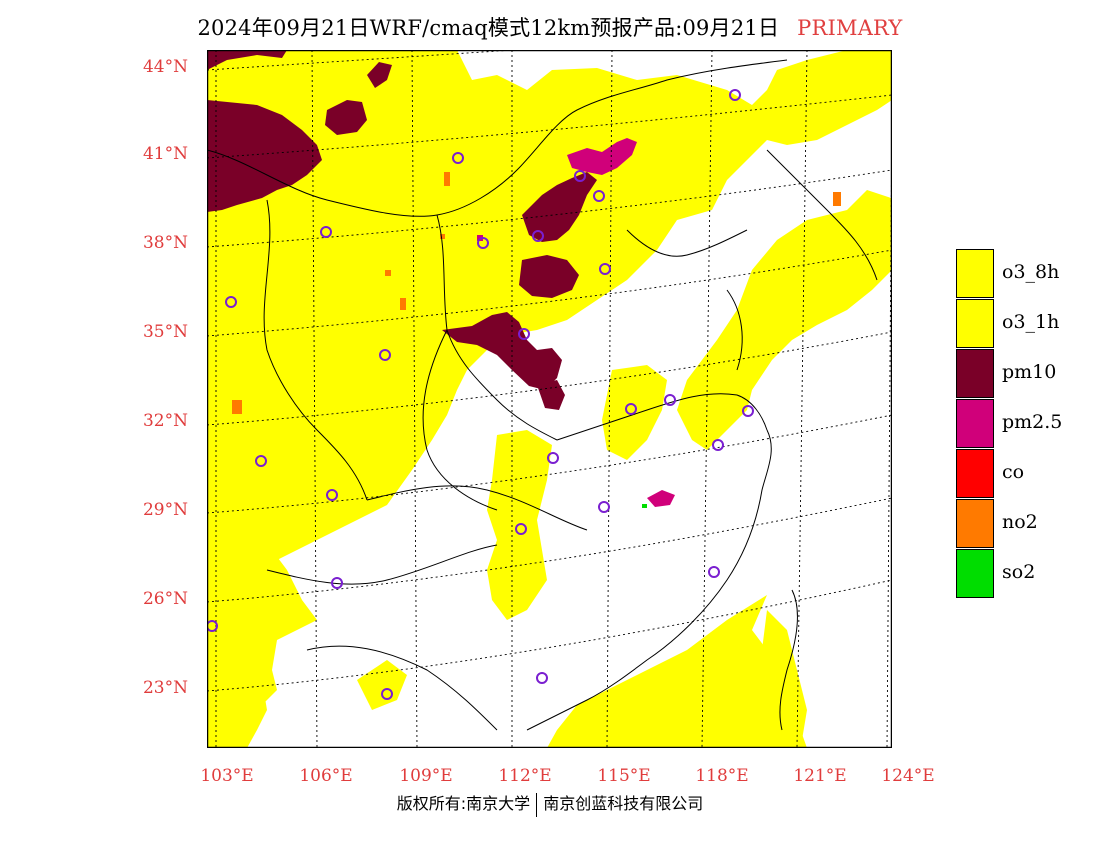 The height and width of the screenshot is (850, 1100). I want to click on copyright-owner: 版权所有:南京大学, so click(463, 803).